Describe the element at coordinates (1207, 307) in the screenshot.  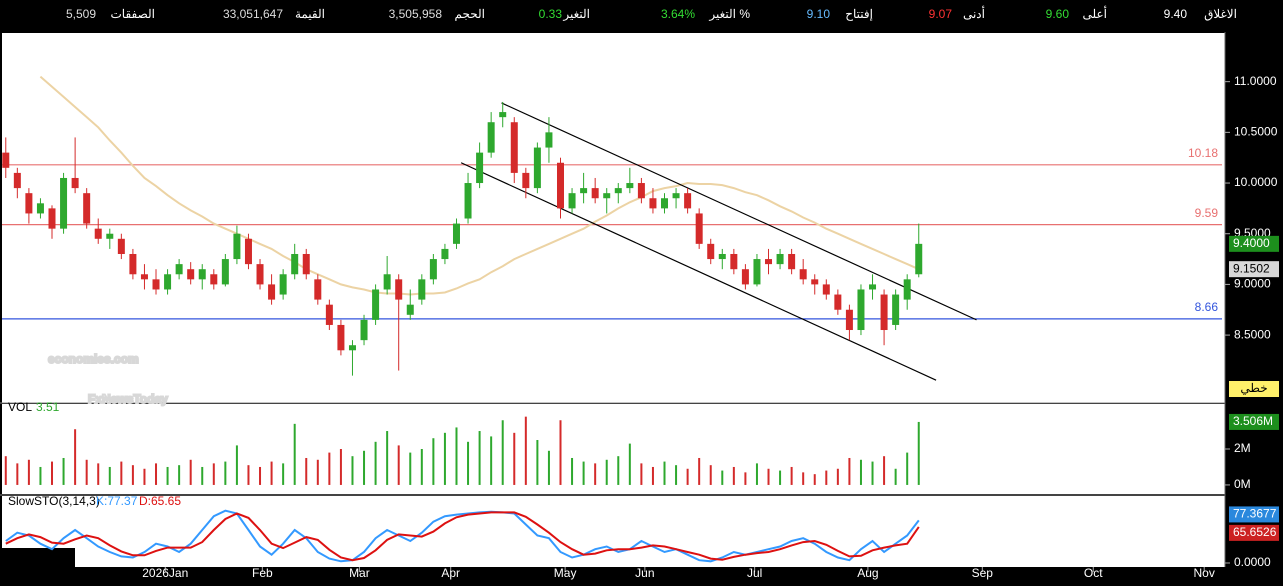
I see `level-label: 8.66` at that location.